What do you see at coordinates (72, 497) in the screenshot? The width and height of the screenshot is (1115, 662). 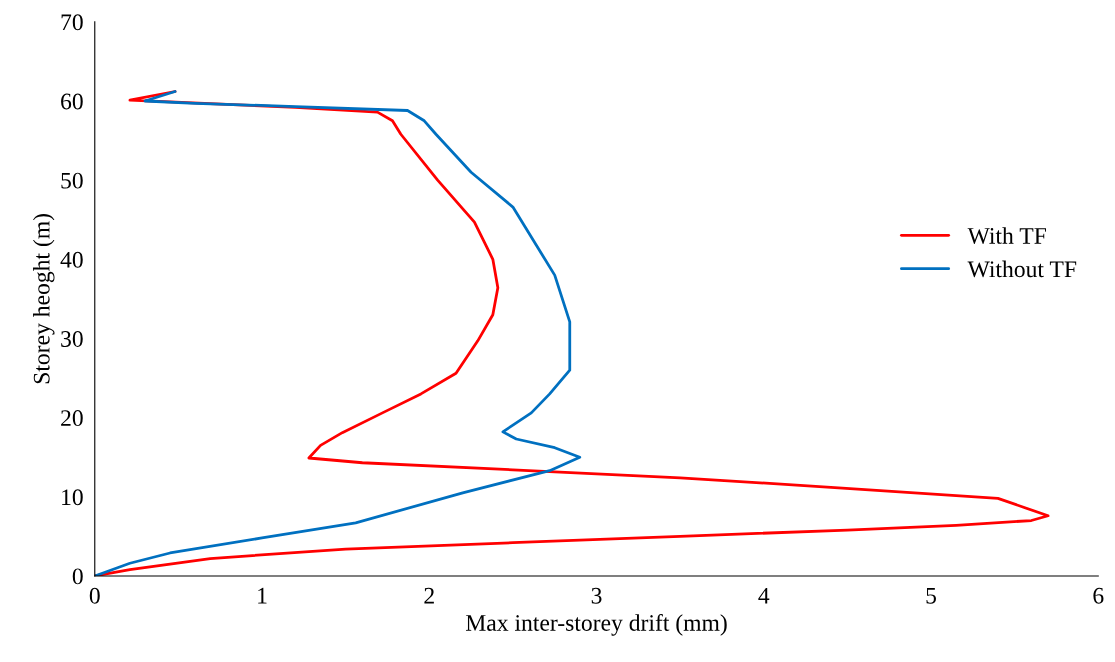 I see `y-tick-label: 10` at bounding box center [72, 497].